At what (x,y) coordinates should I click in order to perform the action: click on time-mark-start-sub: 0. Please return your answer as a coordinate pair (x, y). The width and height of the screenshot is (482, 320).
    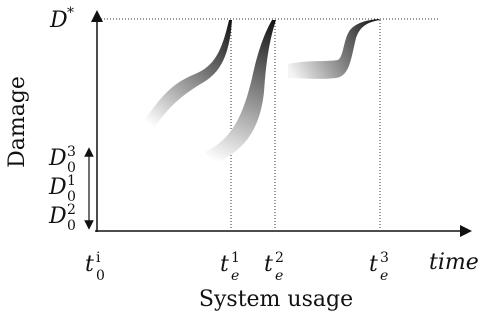
    Looking at the image, I should click on (100, 276).